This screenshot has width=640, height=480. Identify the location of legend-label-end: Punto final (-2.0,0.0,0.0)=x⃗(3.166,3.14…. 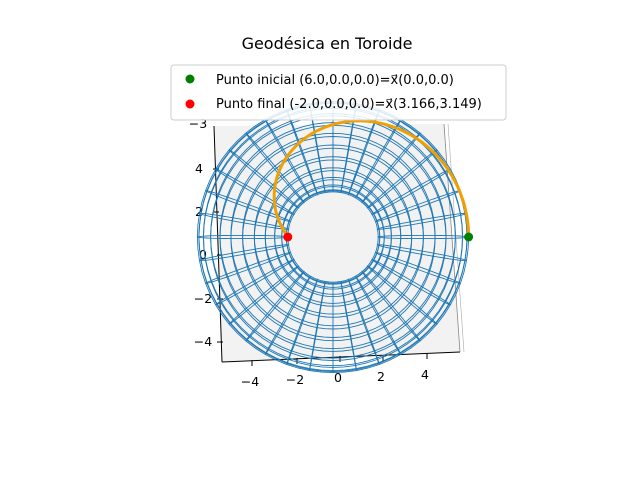
(349, 104).